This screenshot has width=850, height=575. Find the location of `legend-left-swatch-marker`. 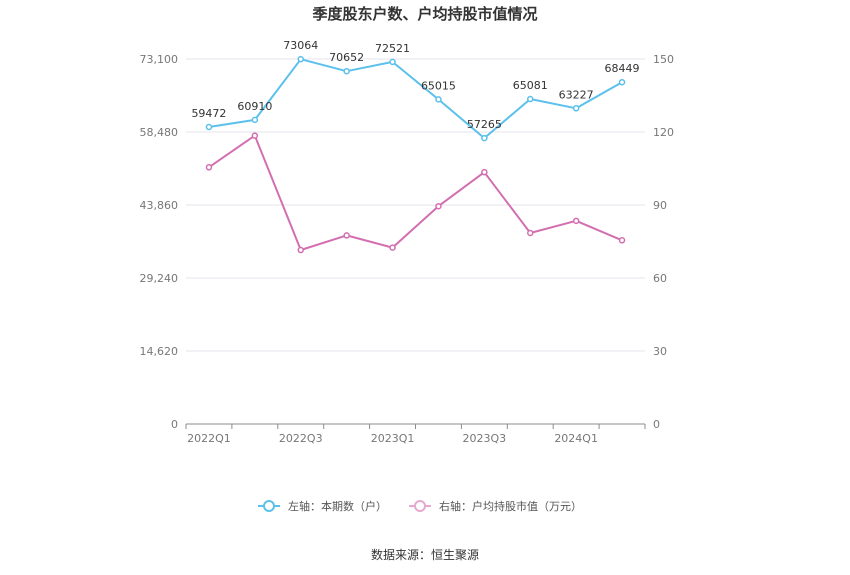

legend-left-swatch-marker is located at coordinates (269, 506).